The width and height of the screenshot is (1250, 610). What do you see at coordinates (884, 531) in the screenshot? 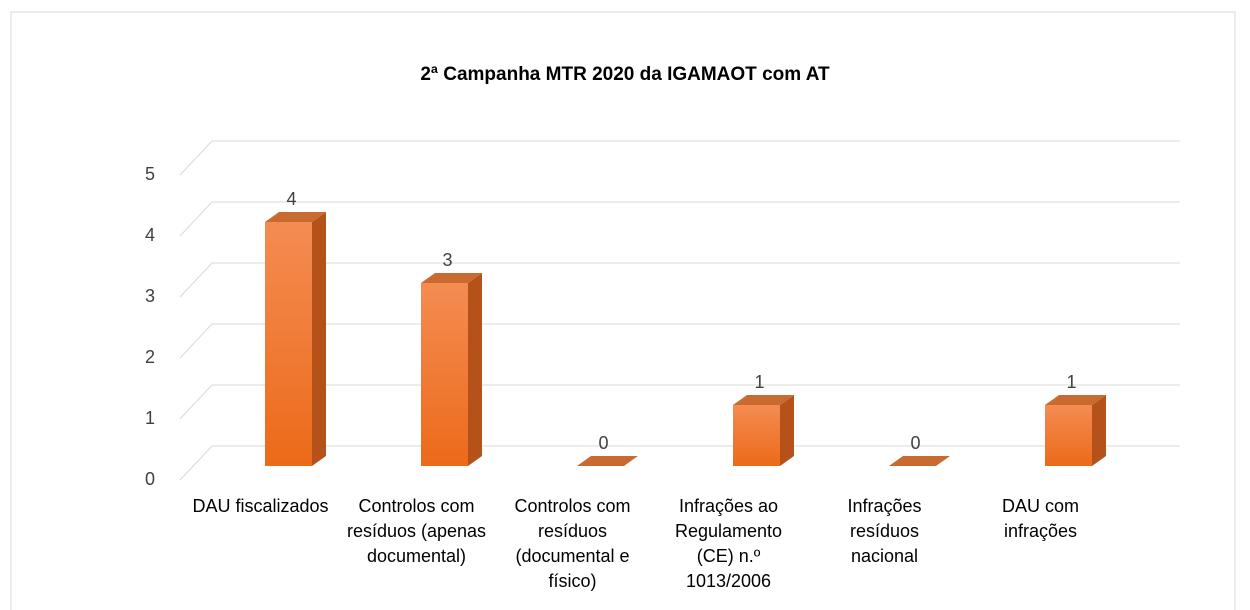
I see `x-tick-label: Infrações resíduos nacional` at bounding box center [884, 531].